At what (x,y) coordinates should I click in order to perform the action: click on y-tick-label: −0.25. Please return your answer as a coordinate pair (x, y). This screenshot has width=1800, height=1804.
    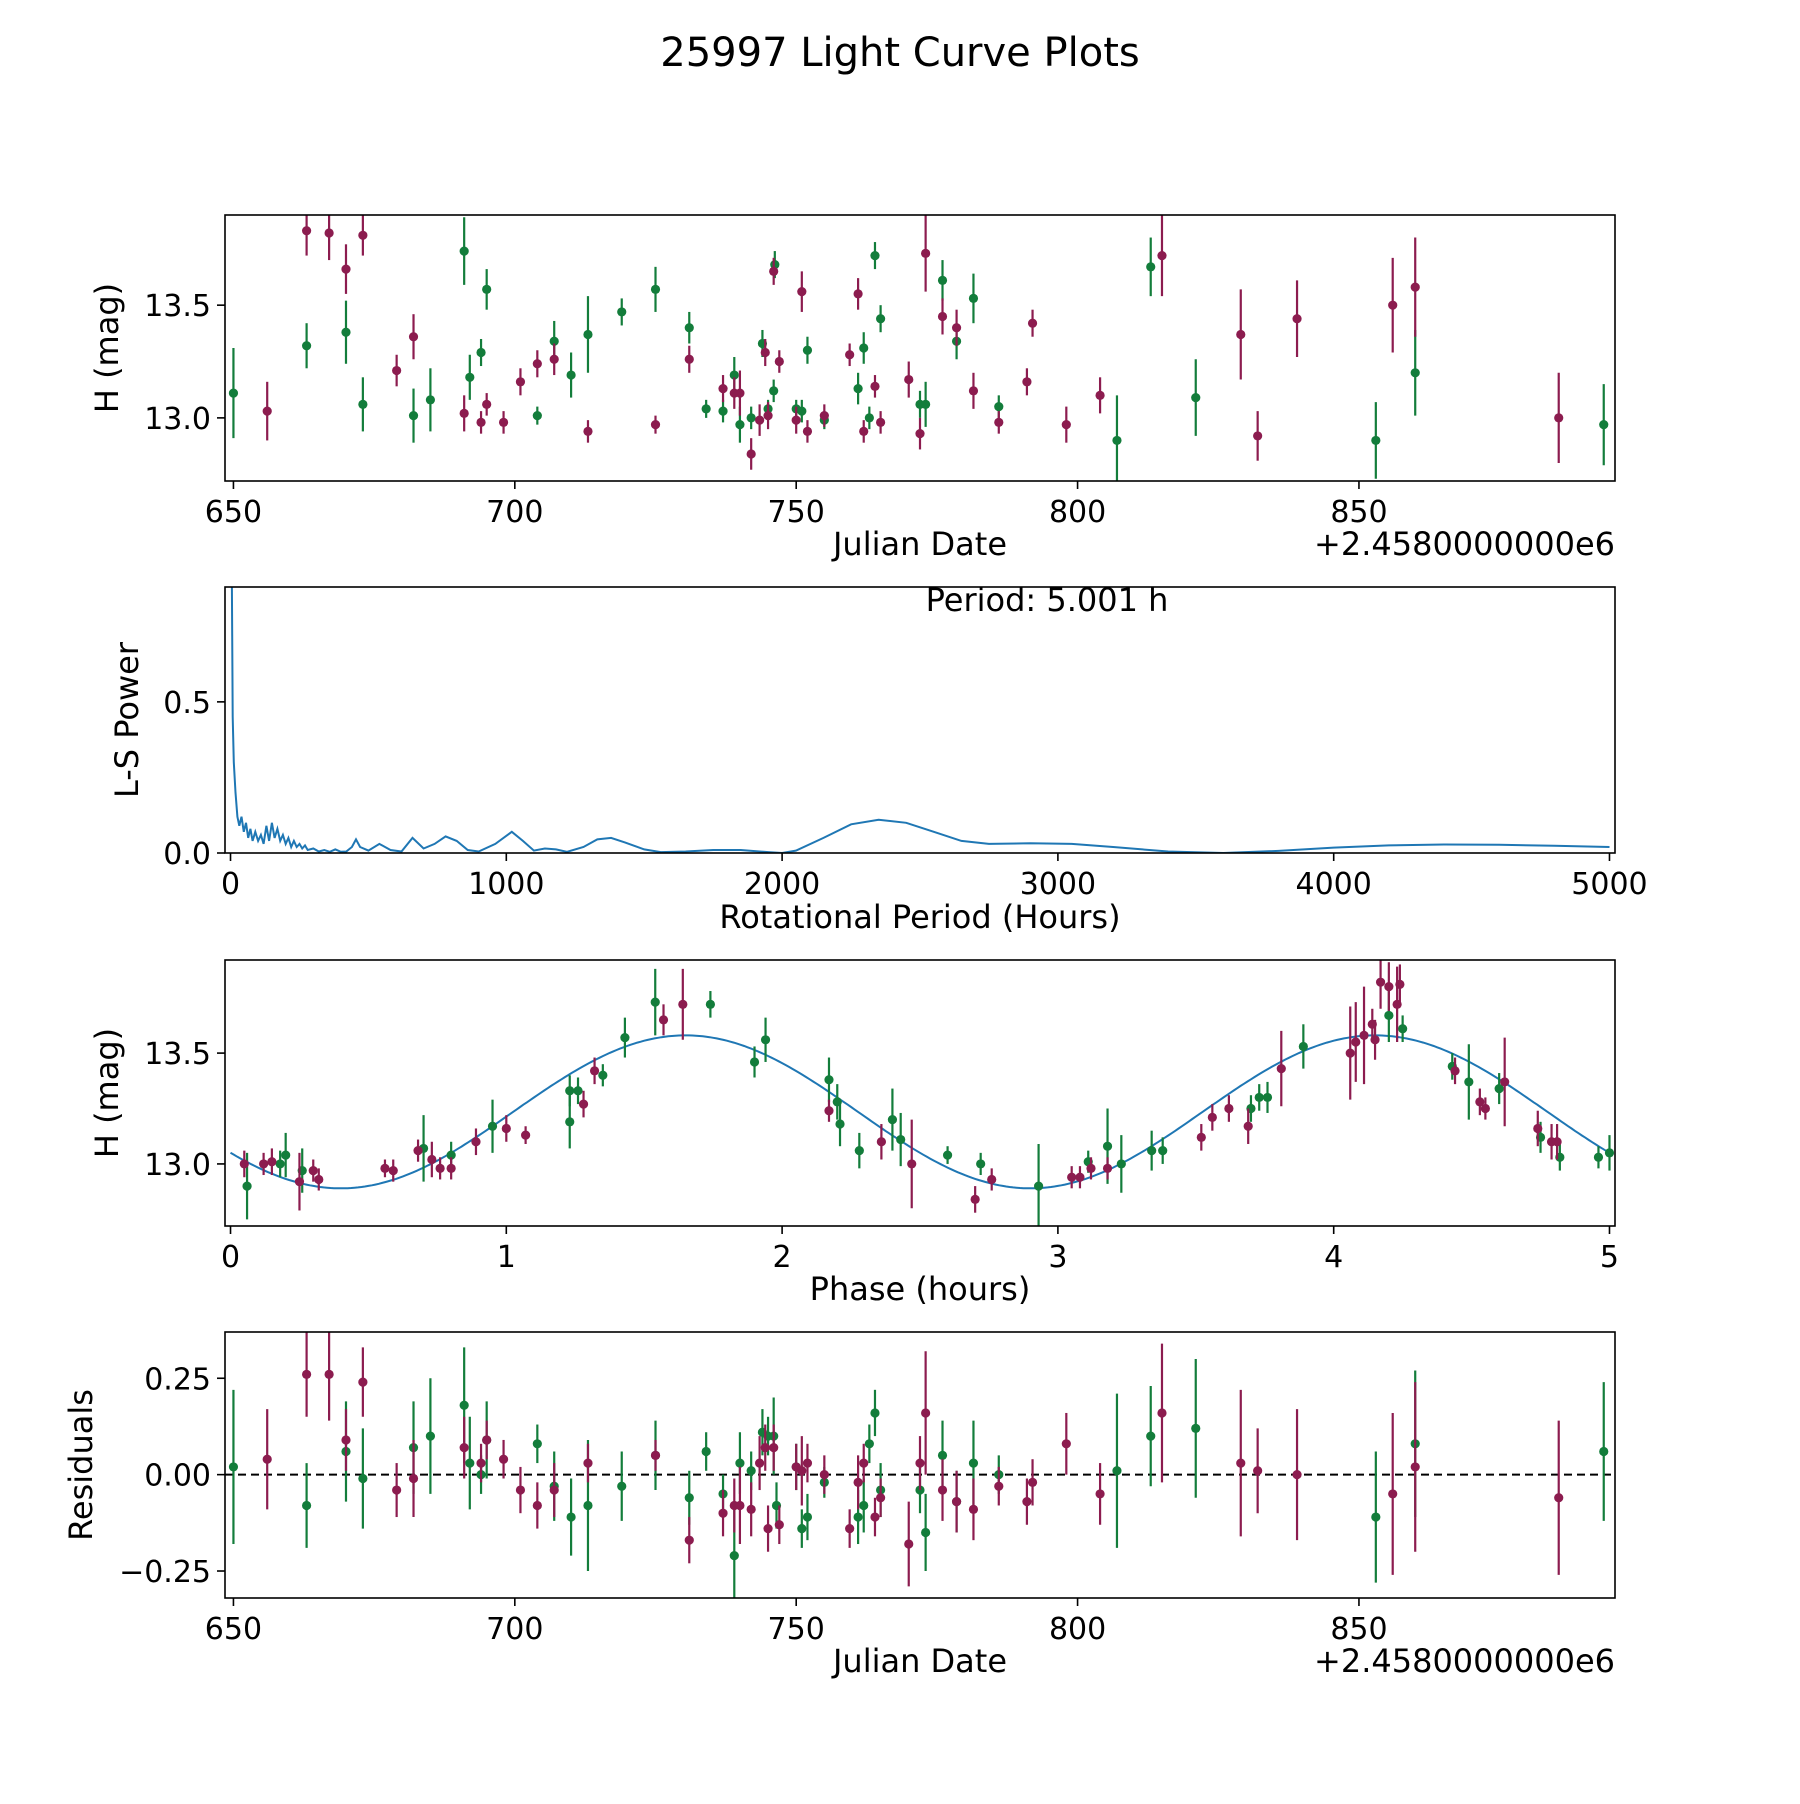
    Looking at the image, I should click on (165, 1572).